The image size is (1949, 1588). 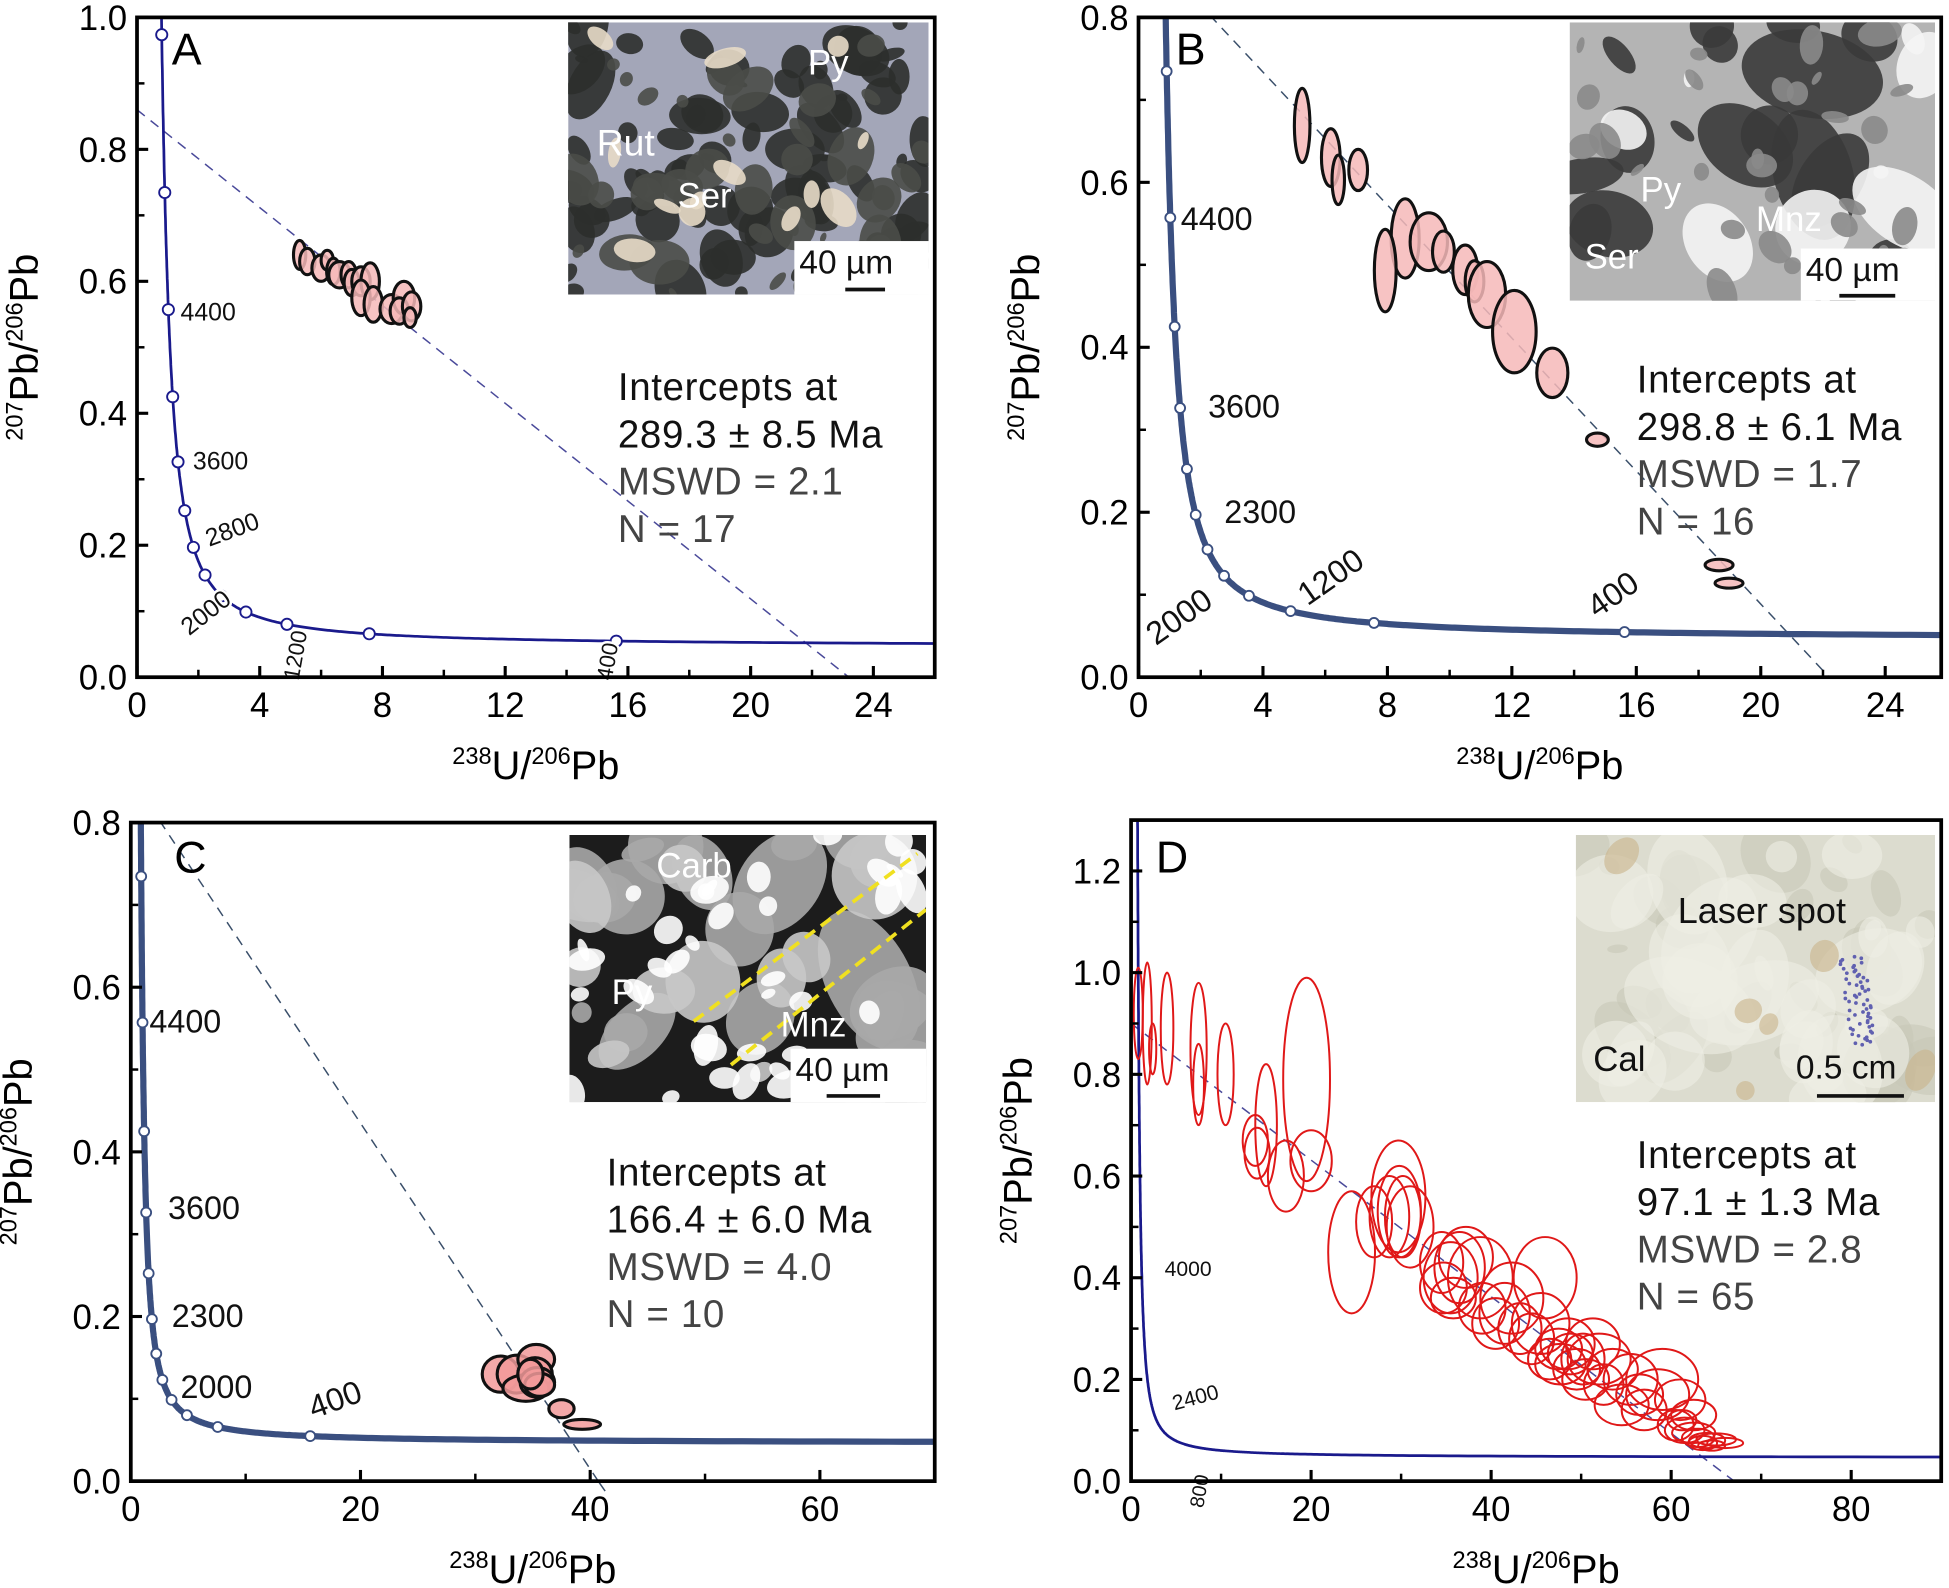 What do you see at coordinates (846, 262) in the screenshot?
I see `scale-label: 40 µm` at bounding box center [846, 262].